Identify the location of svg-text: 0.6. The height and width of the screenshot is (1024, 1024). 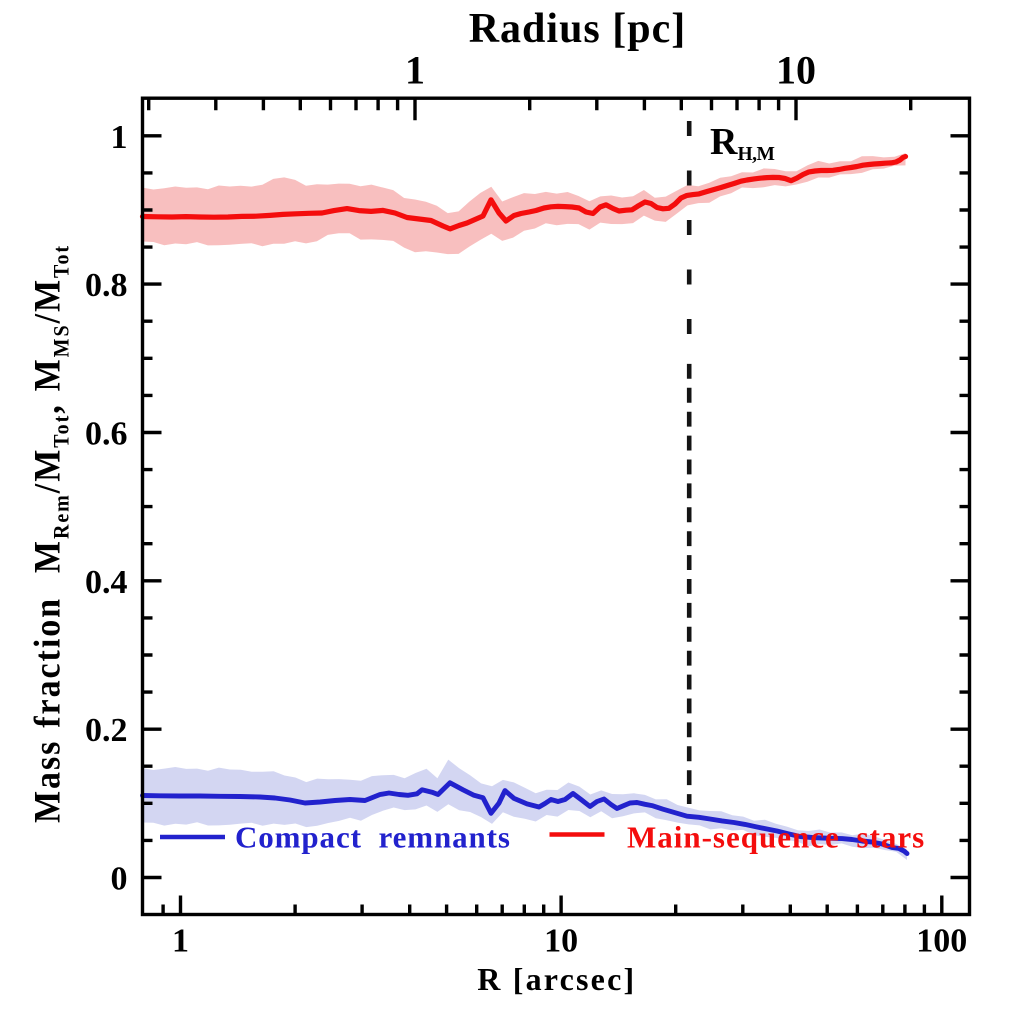
(106, 434).